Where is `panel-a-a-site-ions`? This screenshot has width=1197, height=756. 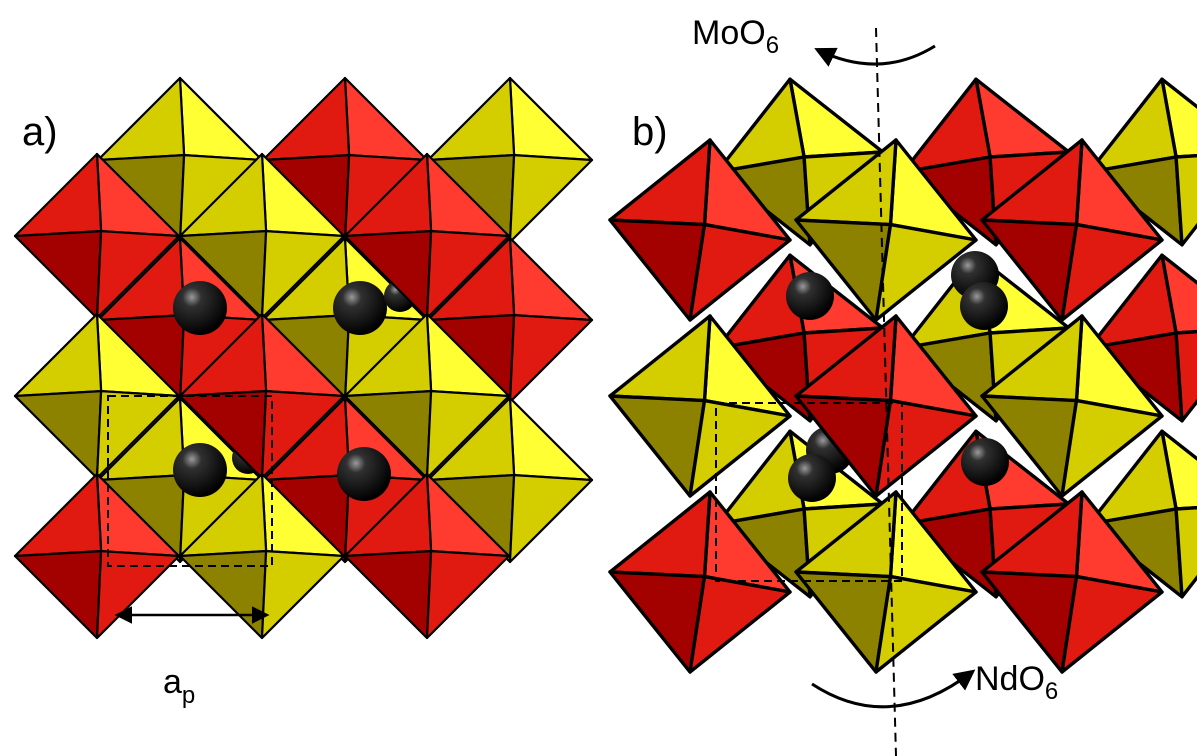
panel-a-a-site-ions is located at coordinates (294, 390).